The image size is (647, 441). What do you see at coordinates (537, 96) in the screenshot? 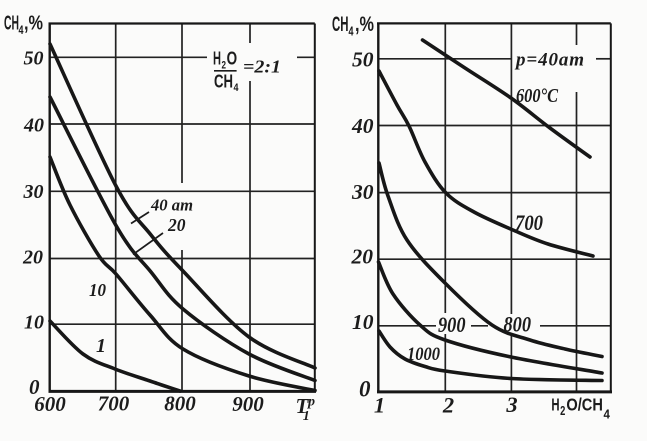
I see `svg-text: 600°C` at bounding box center [537, 96].